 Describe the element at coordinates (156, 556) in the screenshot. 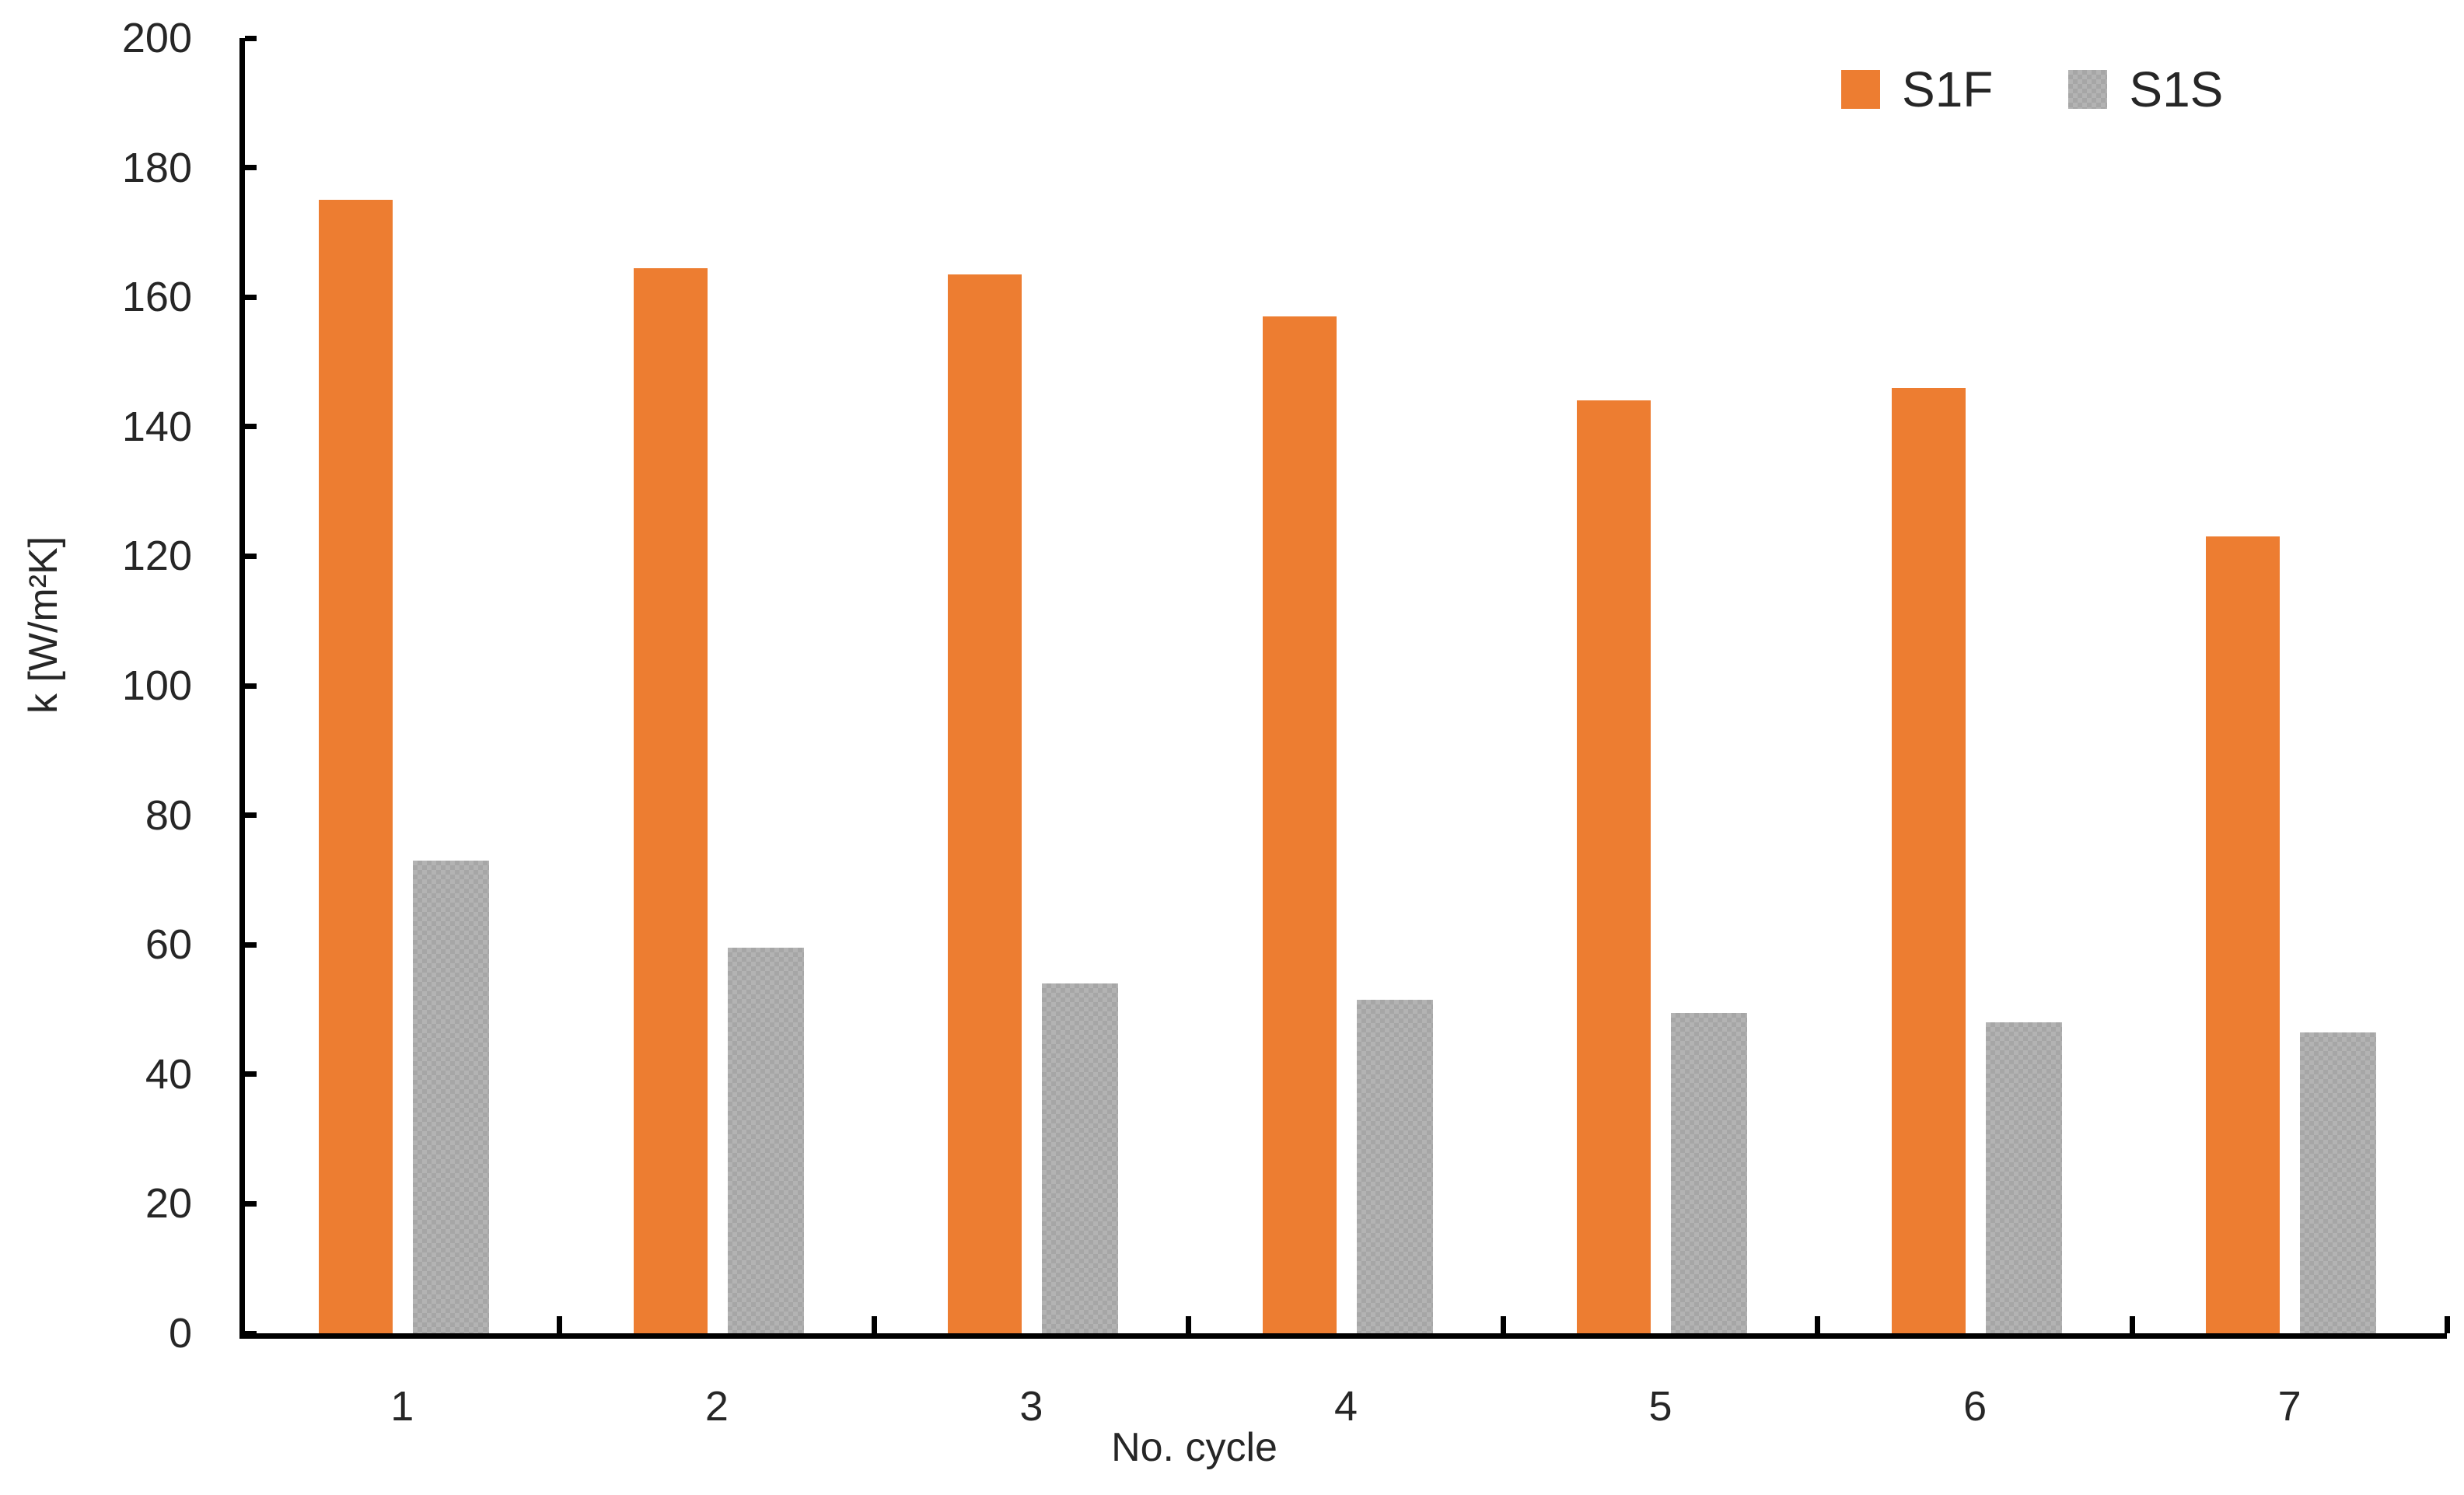

I see `y-axis-tick-label: 120` at that location.